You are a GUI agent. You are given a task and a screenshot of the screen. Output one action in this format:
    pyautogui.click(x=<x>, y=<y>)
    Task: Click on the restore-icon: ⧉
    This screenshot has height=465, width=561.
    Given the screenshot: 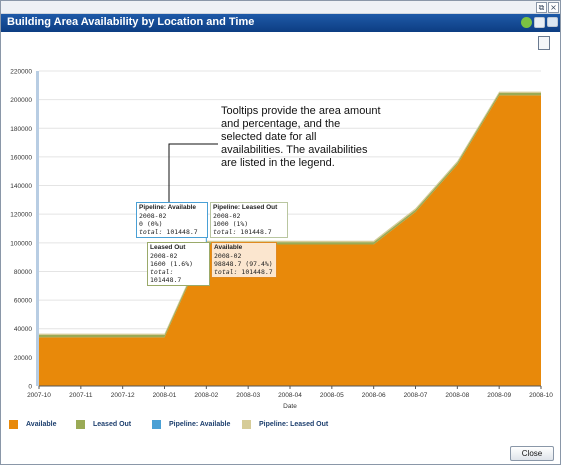 What is the action you would take?
    pyautogui.click(x=541, y=7)
    